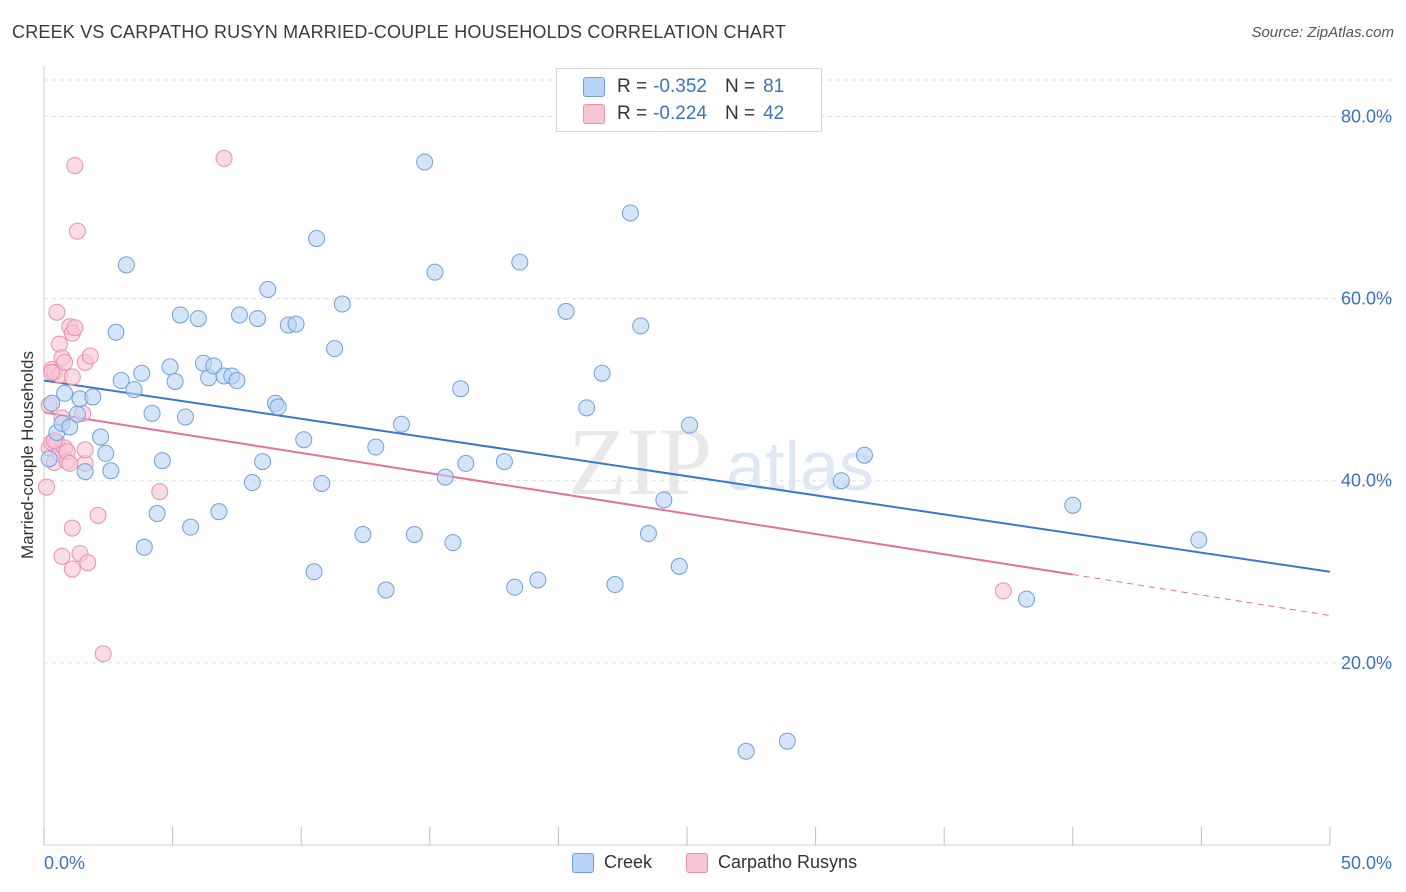 The height and width of the screenshot is (892, 1406). What do you see at coordinates (774, 113) in the screenshot?
I see `n-value: 42` at bounding box center [774, 113].